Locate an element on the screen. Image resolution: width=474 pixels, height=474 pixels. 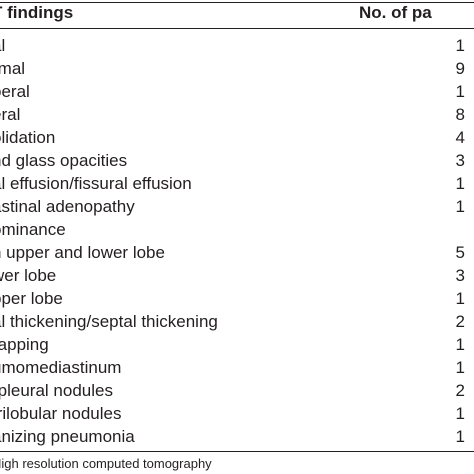
row-label: -pleural nodules is located at coordinates (56, 390).